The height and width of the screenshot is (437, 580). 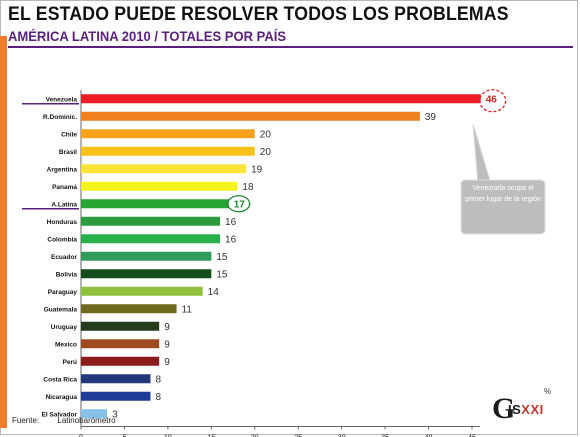 I want to click on category-label: Colombia, so click(x=62, y=239).